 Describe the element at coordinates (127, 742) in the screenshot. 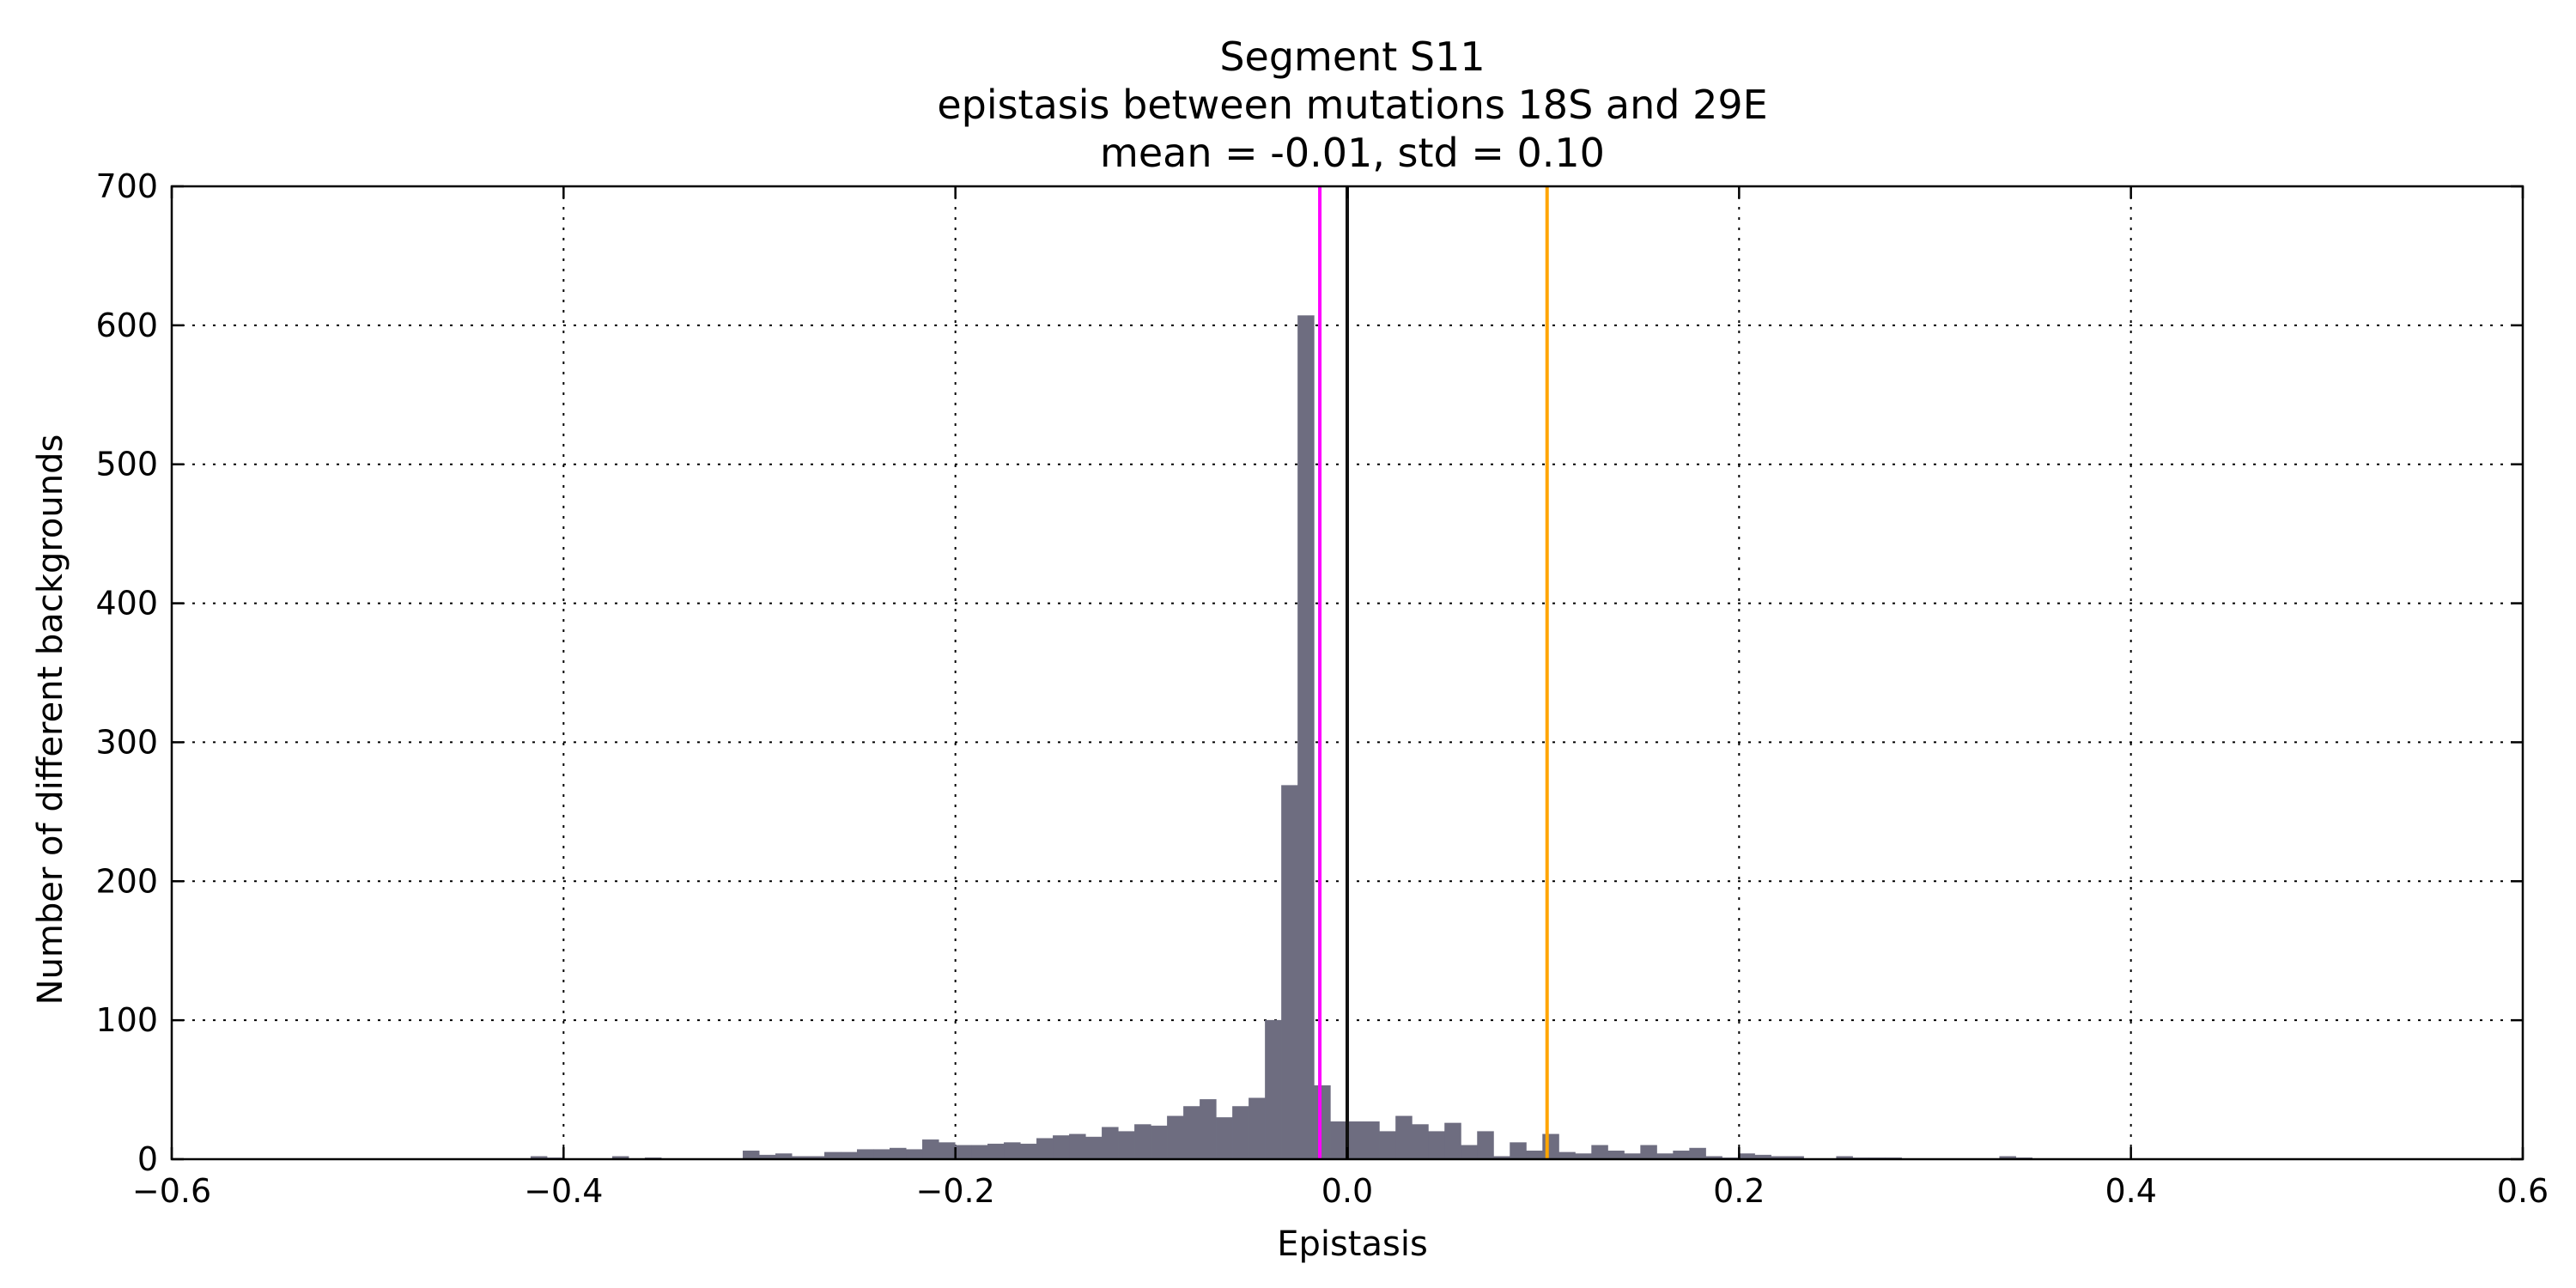

I see `y-tick-label: 300` at that location.